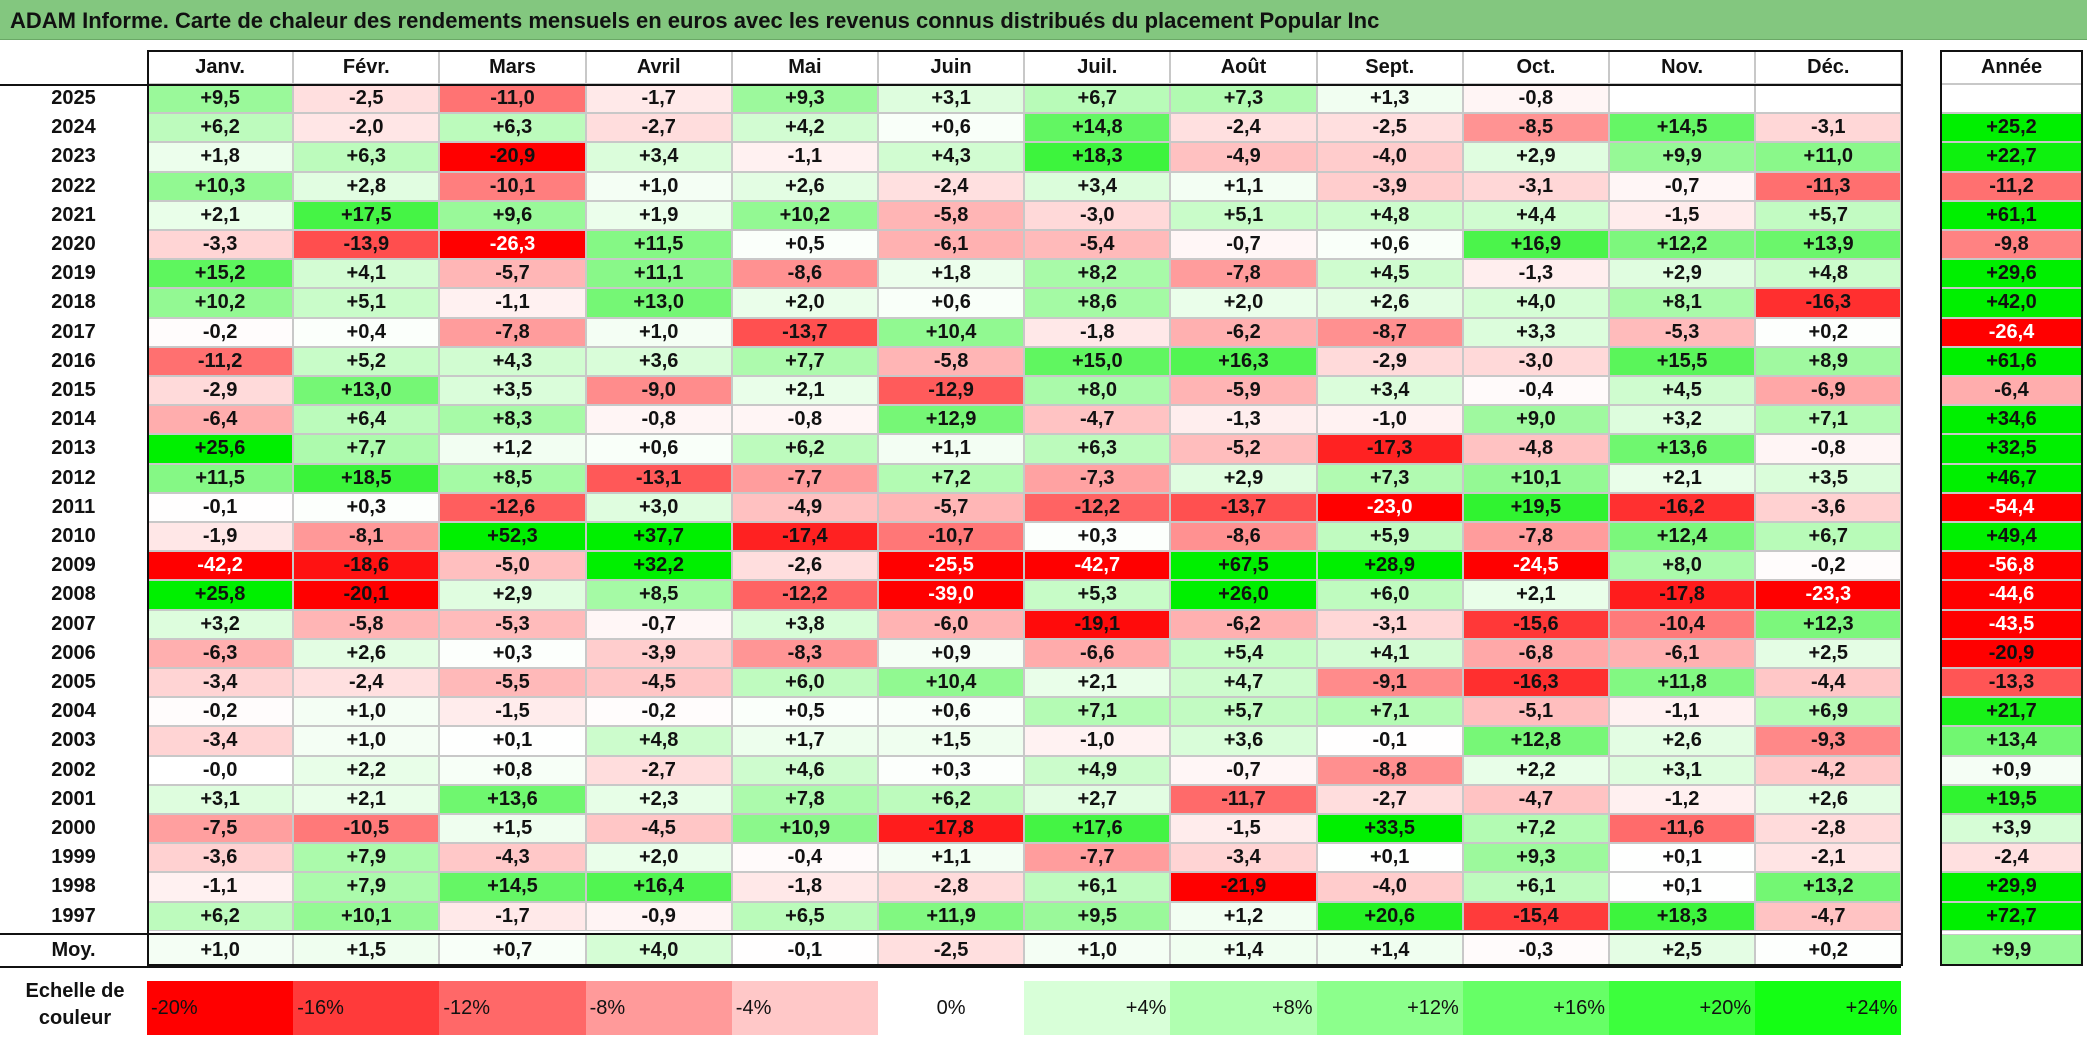 The height and width of the screenshot is (1037, 2087). What do you see at coordinates (1535, 332) in the screenshot?
I see `heatmap-cell: +3,3` at bounding box center [1535, 332].